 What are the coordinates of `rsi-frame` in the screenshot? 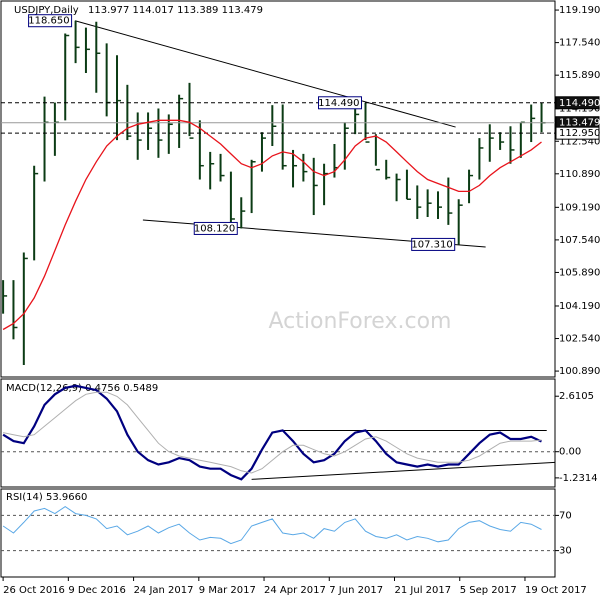 It's located at (278, 533).